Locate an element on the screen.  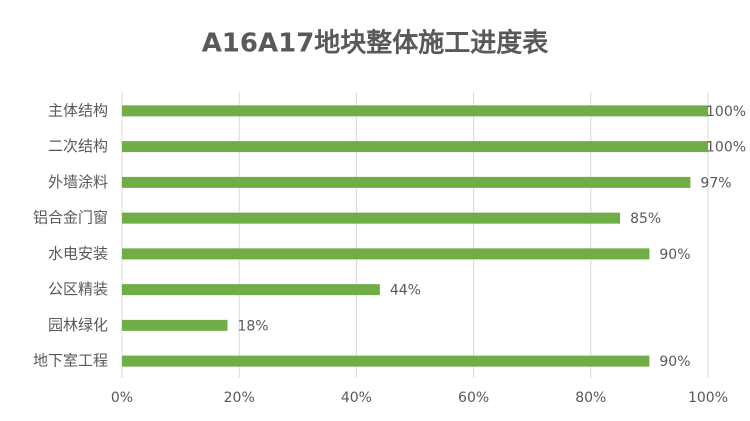
y-tick-label: 公区精装 is located at coordinates (78, 289).